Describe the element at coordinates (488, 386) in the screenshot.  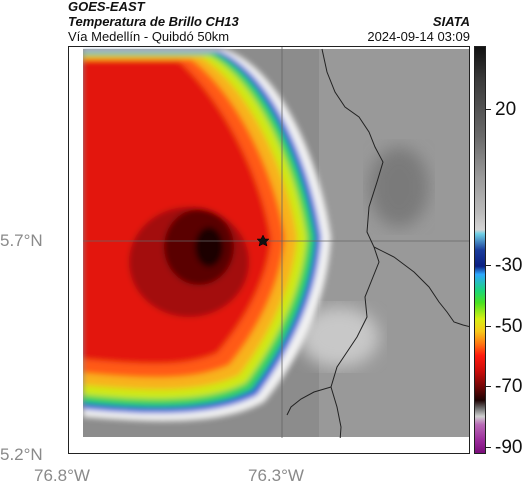
I see `colorbar-tick-minus70` at that location.